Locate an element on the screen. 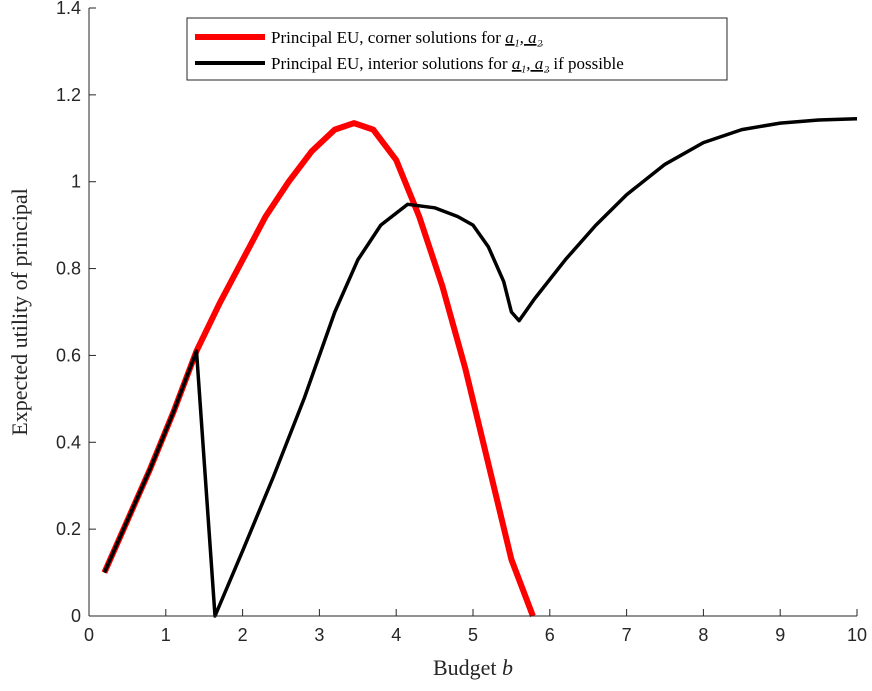 Image resolution: width=872 pixels, height=691 pixels. x-tick-label: 5 is located at coordinates (473, 635).